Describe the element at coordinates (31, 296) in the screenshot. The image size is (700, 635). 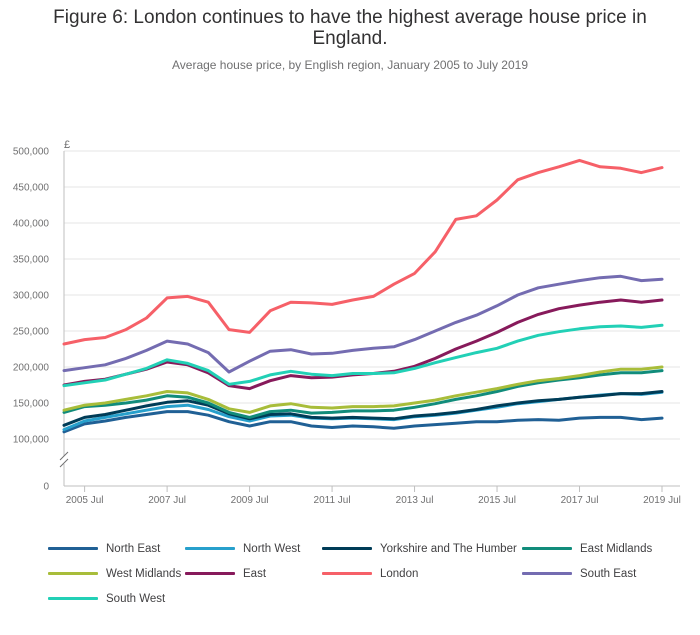
I see `y-tick-label: 300,000` at that location.